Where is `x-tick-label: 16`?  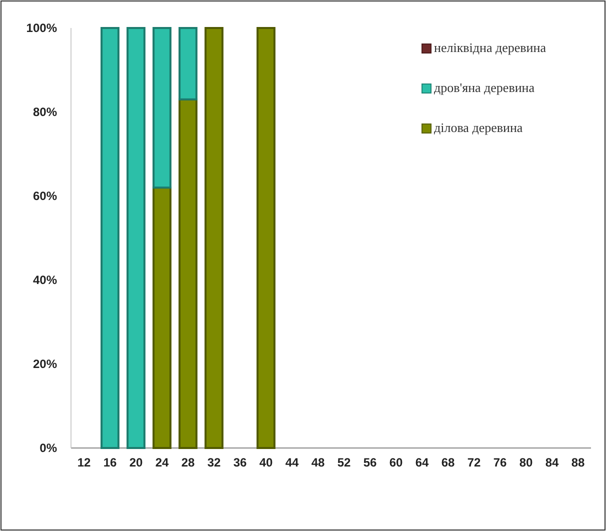
x-tick-label: 16 is located at coordinates (110, 463).